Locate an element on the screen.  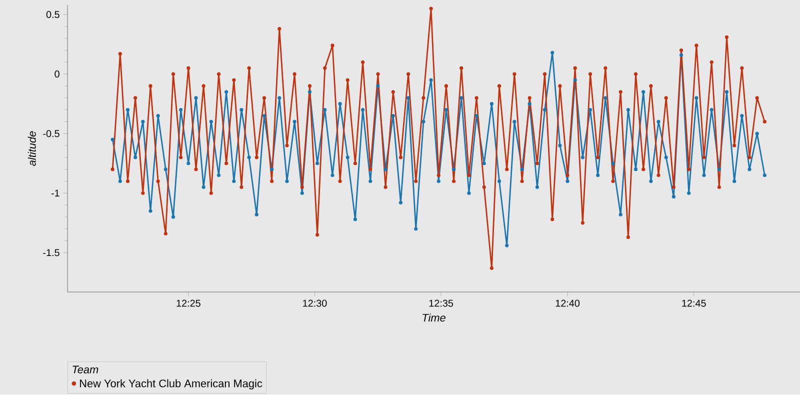
x-axis-title: Time is located at coordinates (434, 318).